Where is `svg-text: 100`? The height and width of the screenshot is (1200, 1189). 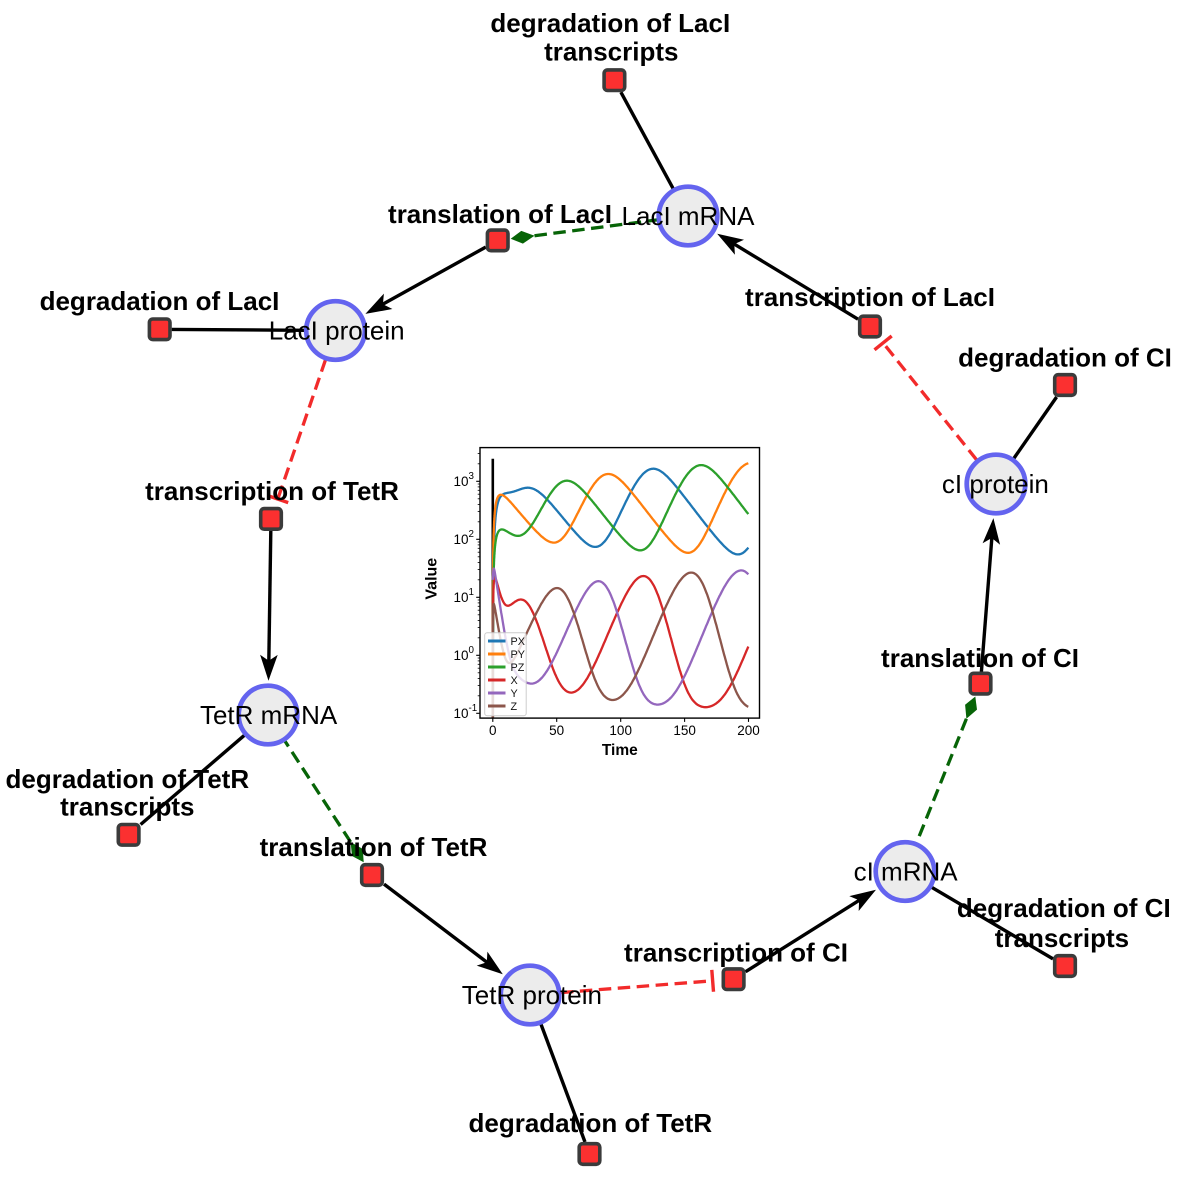
svg-text: 100 is located at coordinates (620, 730).